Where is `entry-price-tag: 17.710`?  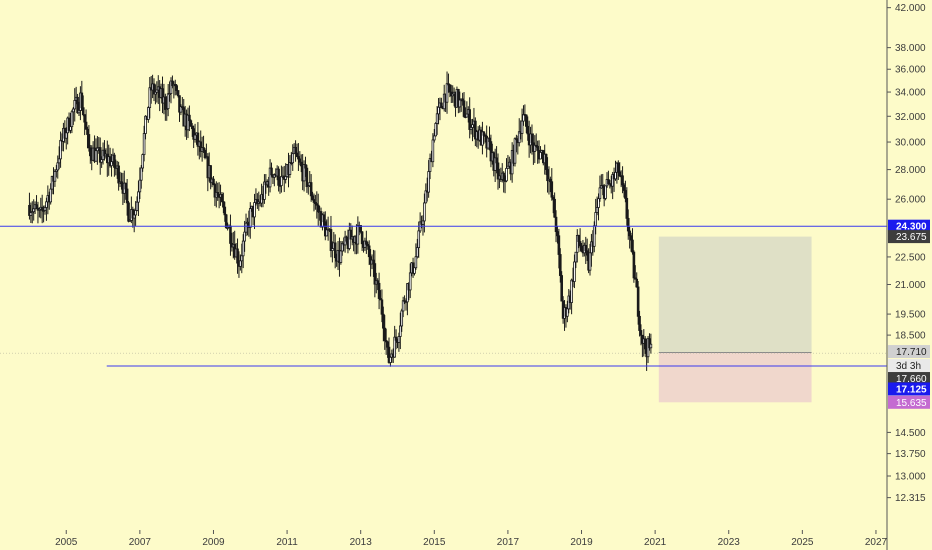 entry-price-tag: 17.710 is located at coordinates (909, 352).